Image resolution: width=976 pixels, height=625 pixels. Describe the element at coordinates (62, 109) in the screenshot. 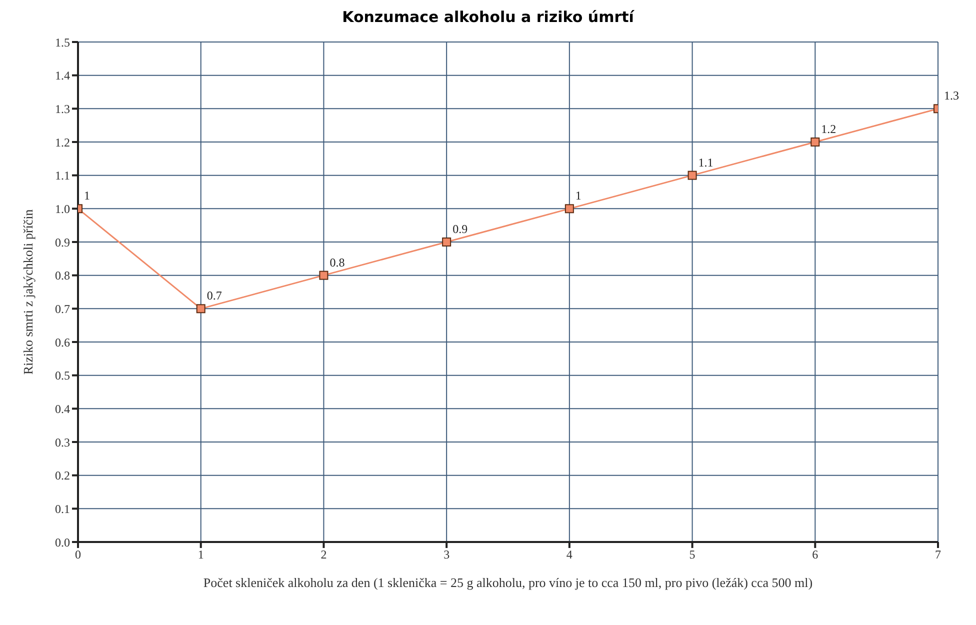

I see `y-tick-label: 1.3` at that location.